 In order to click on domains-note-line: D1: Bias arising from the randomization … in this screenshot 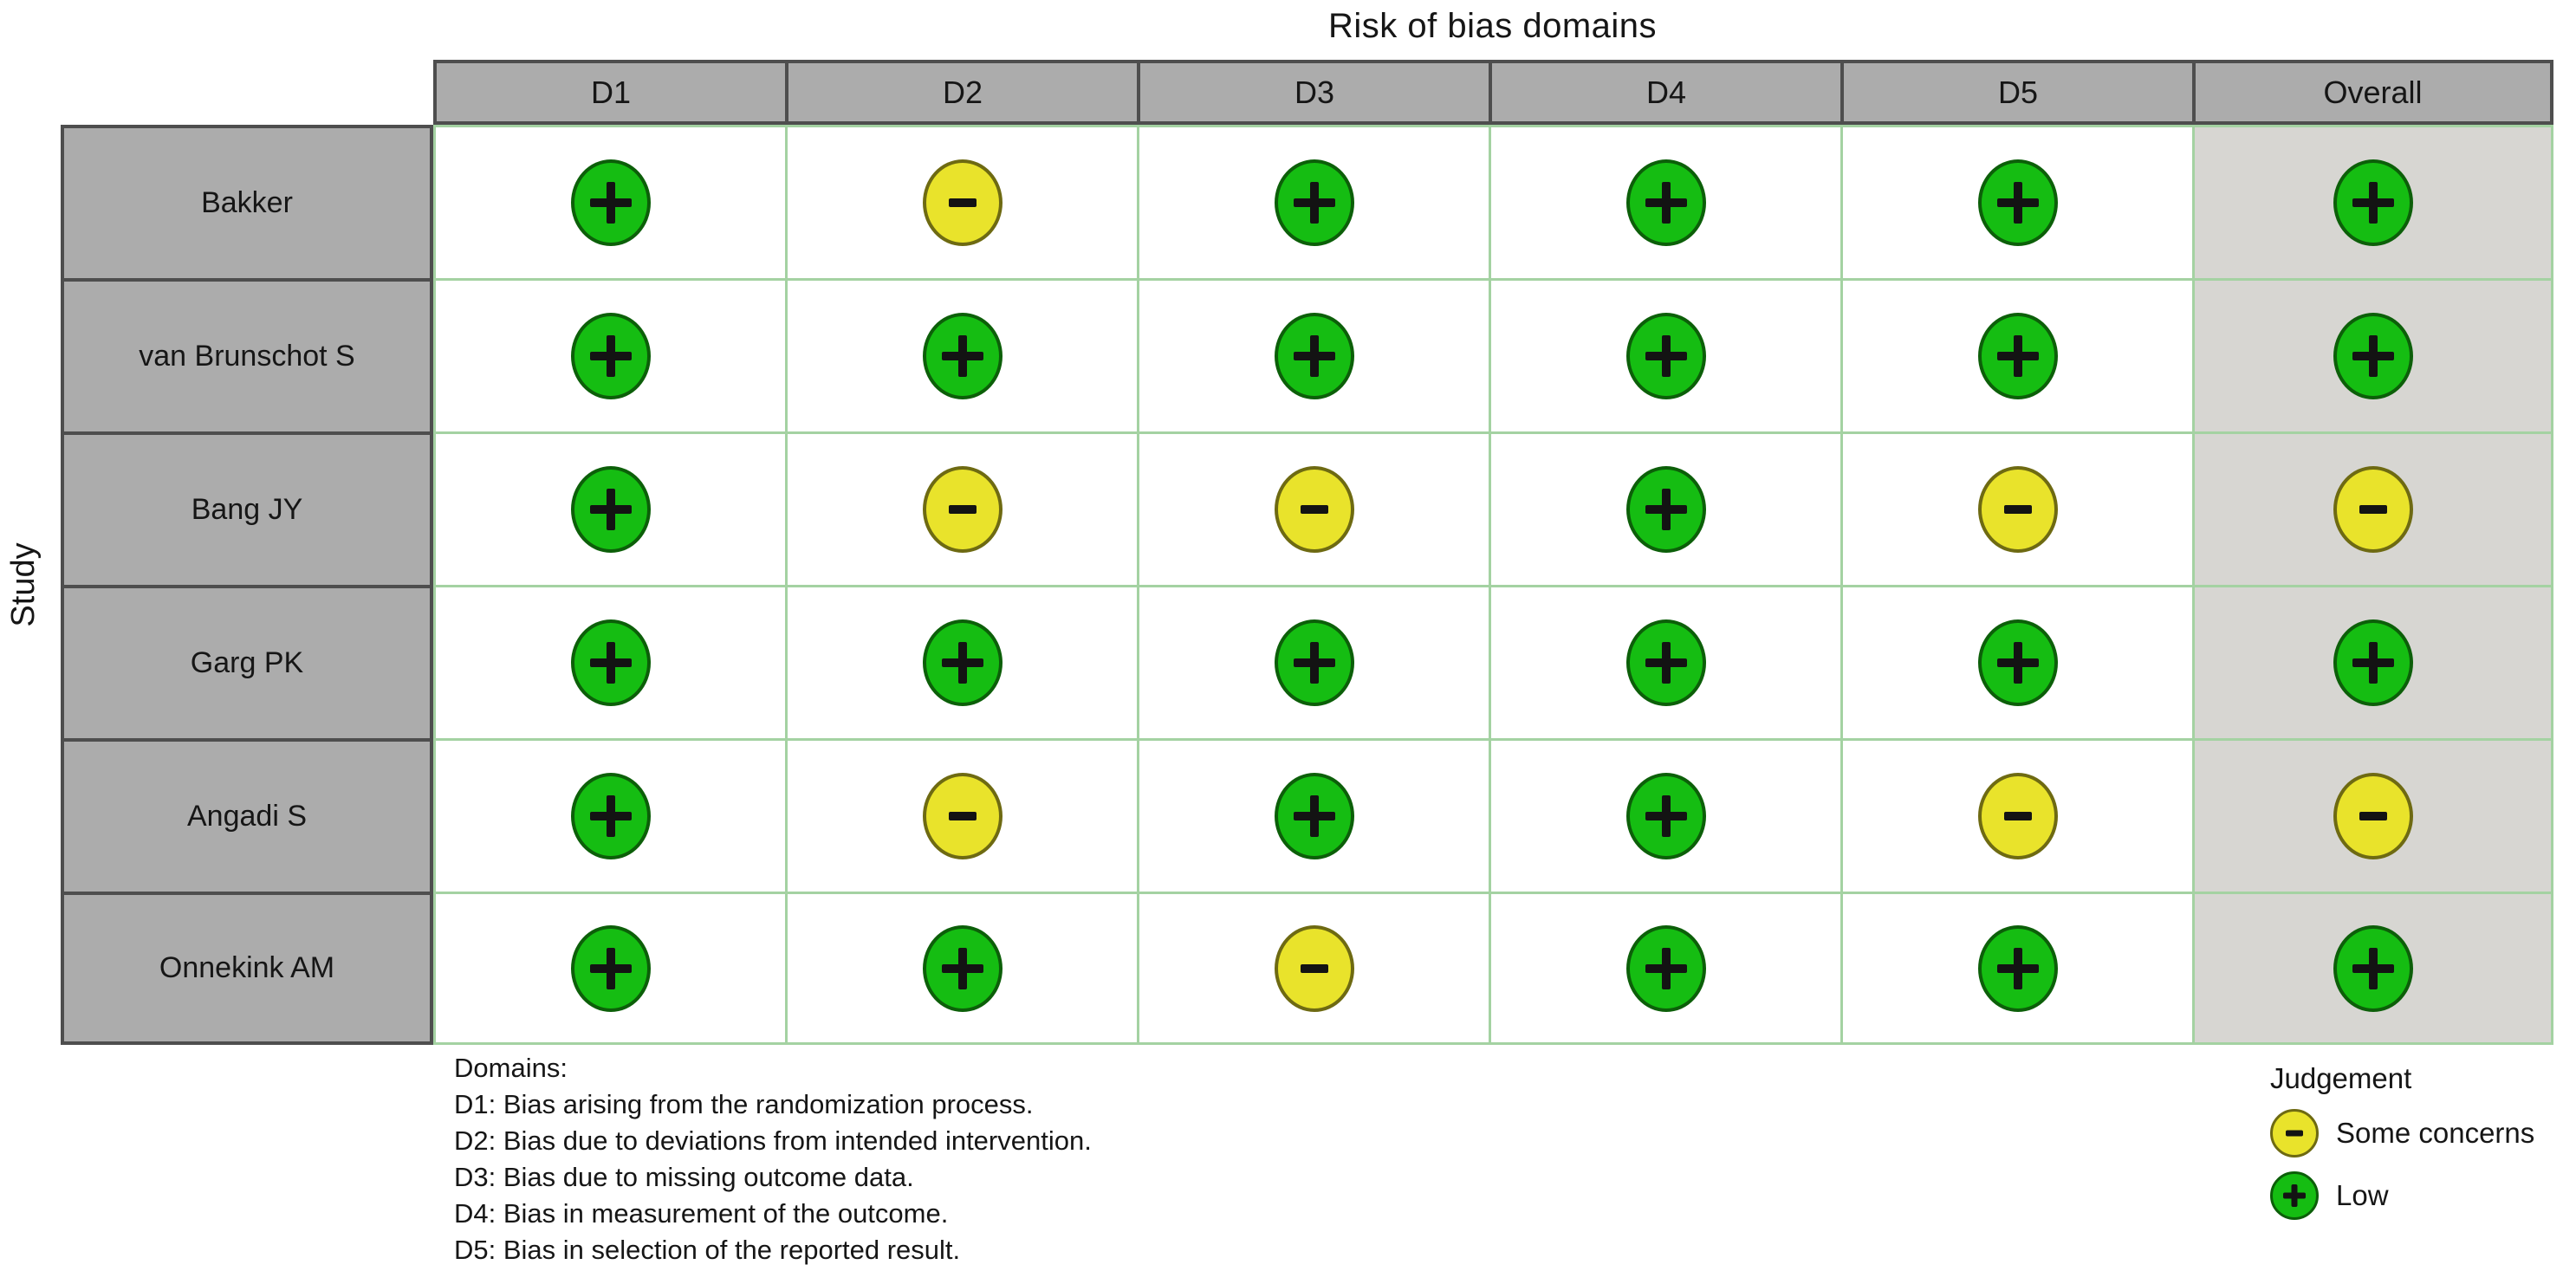, I will do `click(744, 1104)`.